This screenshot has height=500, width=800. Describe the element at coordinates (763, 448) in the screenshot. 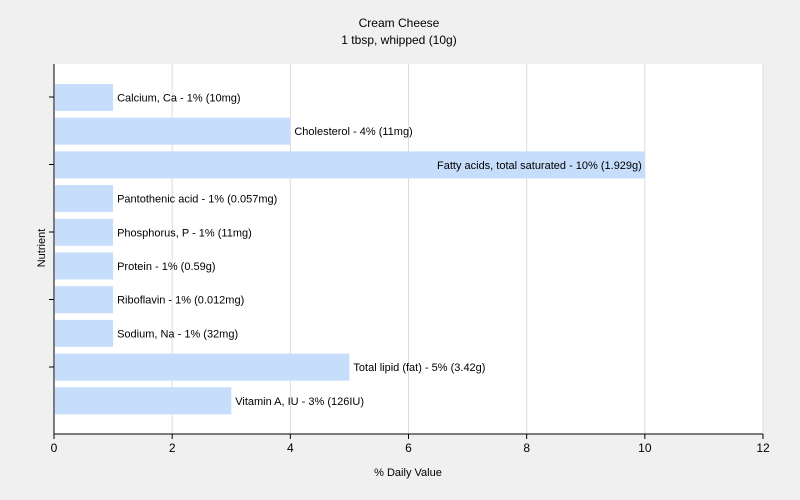

I see `x-tick-label: 12` at that location.